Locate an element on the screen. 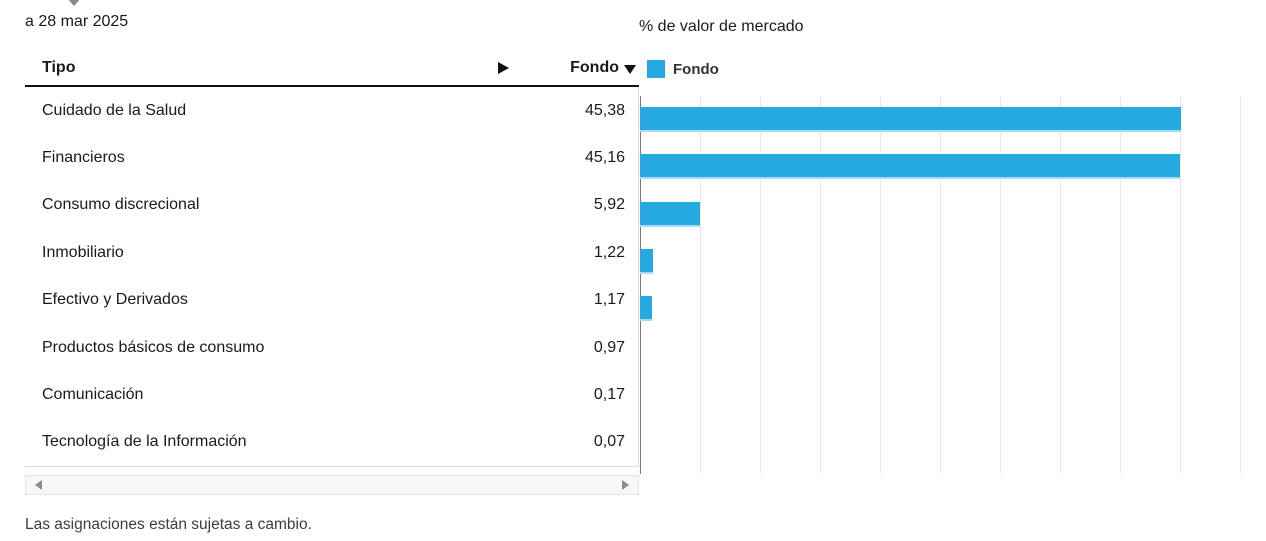  sort-descending-icon is located at coordinates (630, 69).